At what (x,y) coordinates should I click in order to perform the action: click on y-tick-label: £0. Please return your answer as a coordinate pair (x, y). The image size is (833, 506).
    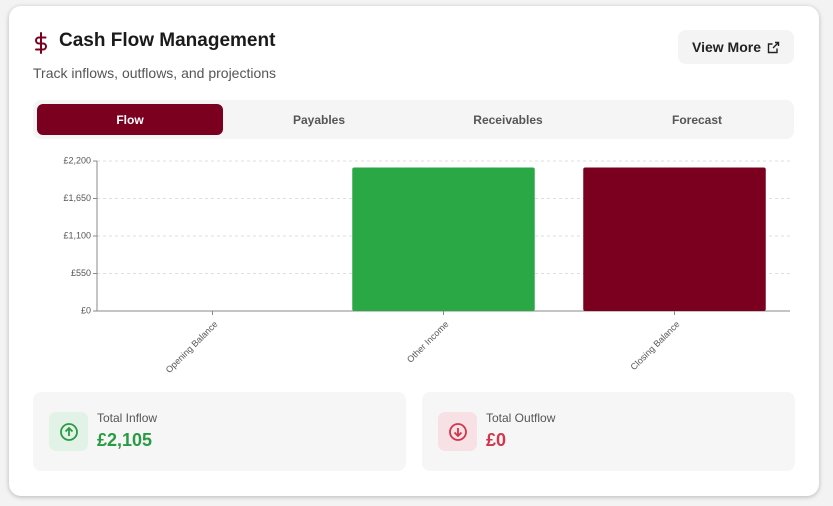
    Looking at the image, I should click on (86, 310).